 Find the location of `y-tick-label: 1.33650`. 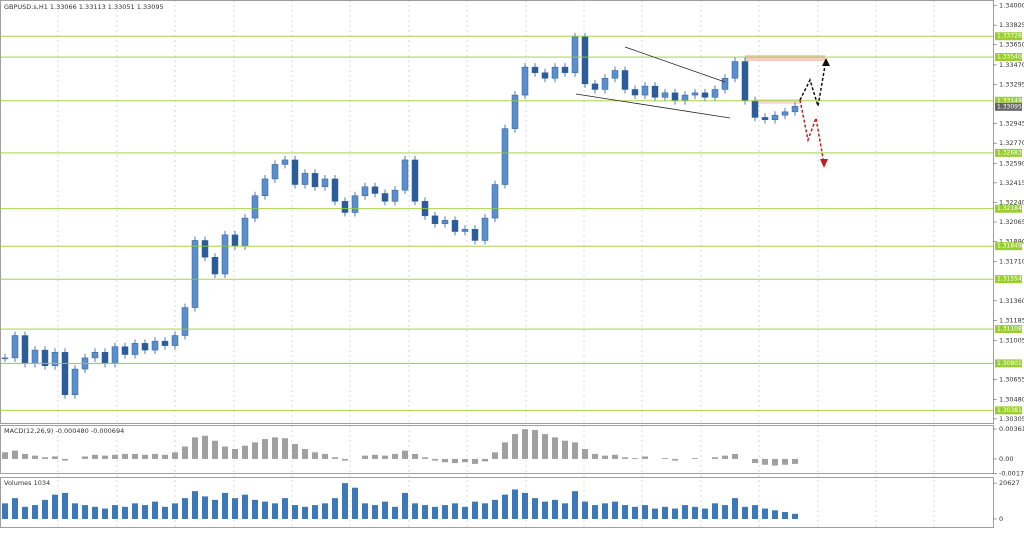

y-tick-label: 1.33650 is located at coordinates (1011, 45).